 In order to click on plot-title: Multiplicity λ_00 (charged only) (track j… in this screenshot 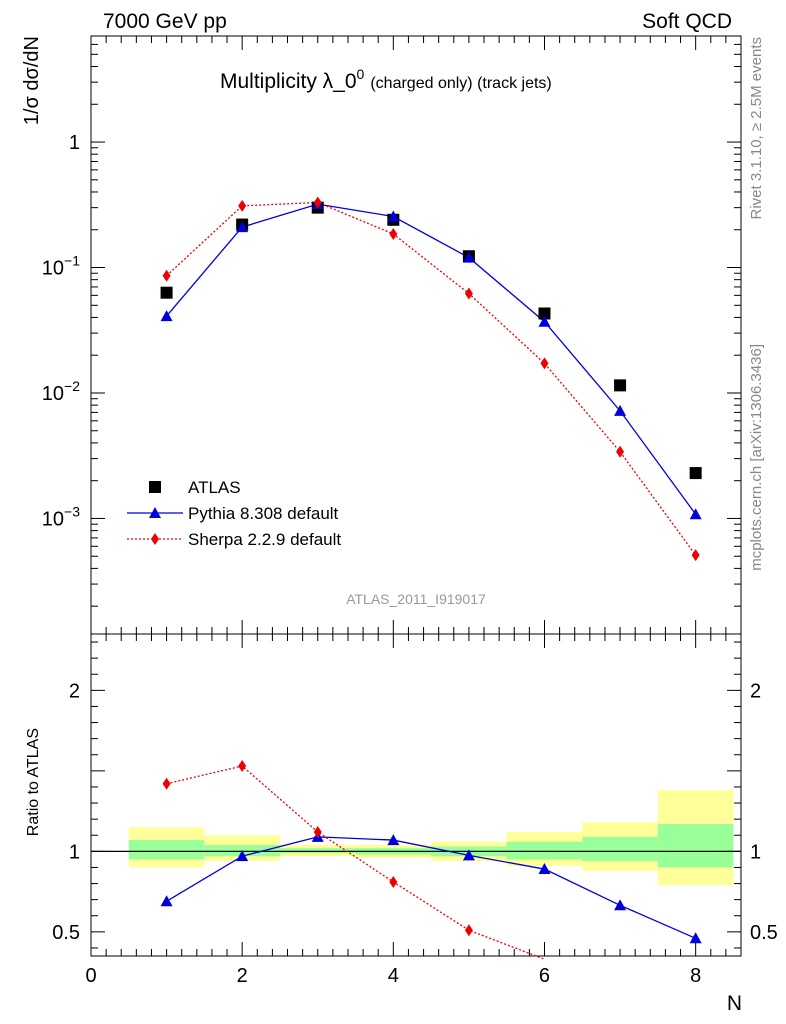, I will do `click(386, 79)`.